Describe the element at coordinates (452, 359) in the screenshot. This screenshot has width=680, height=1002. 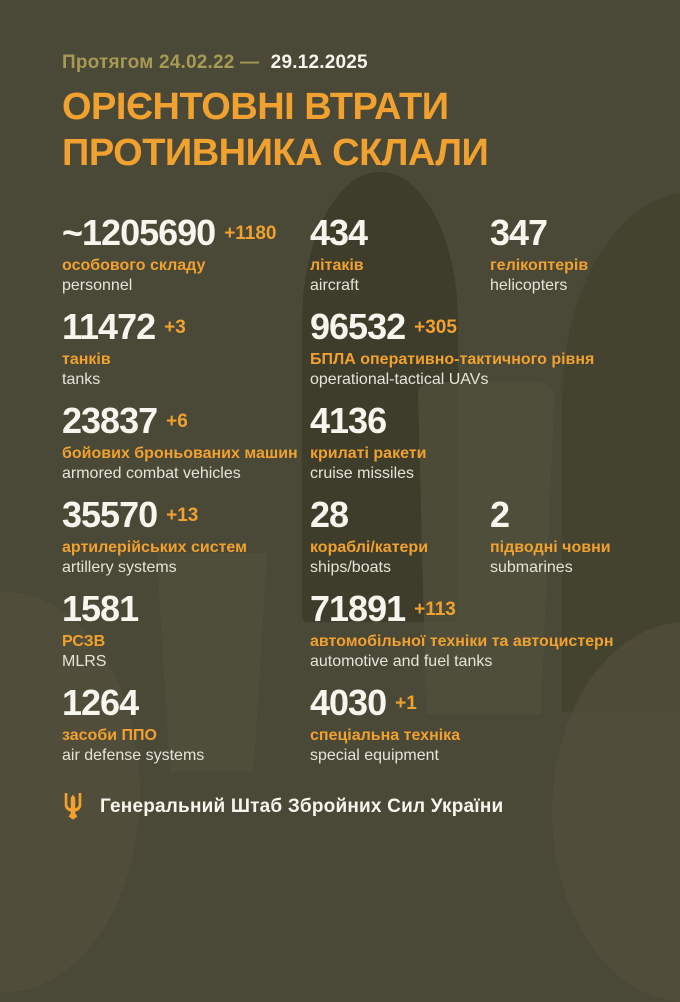
I see `stat-label-ua: БПЛА оперативно-тактичного рівня` at that location.